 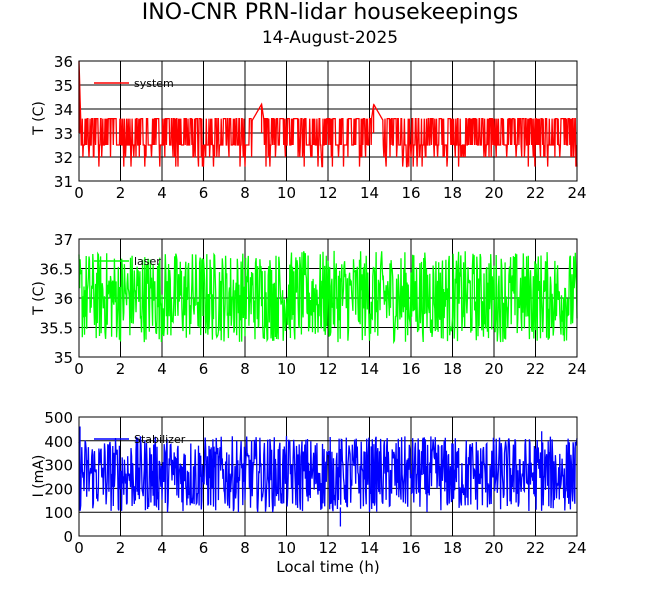 I want to click on y-tick-label: 100, so click(x=58, y=513).